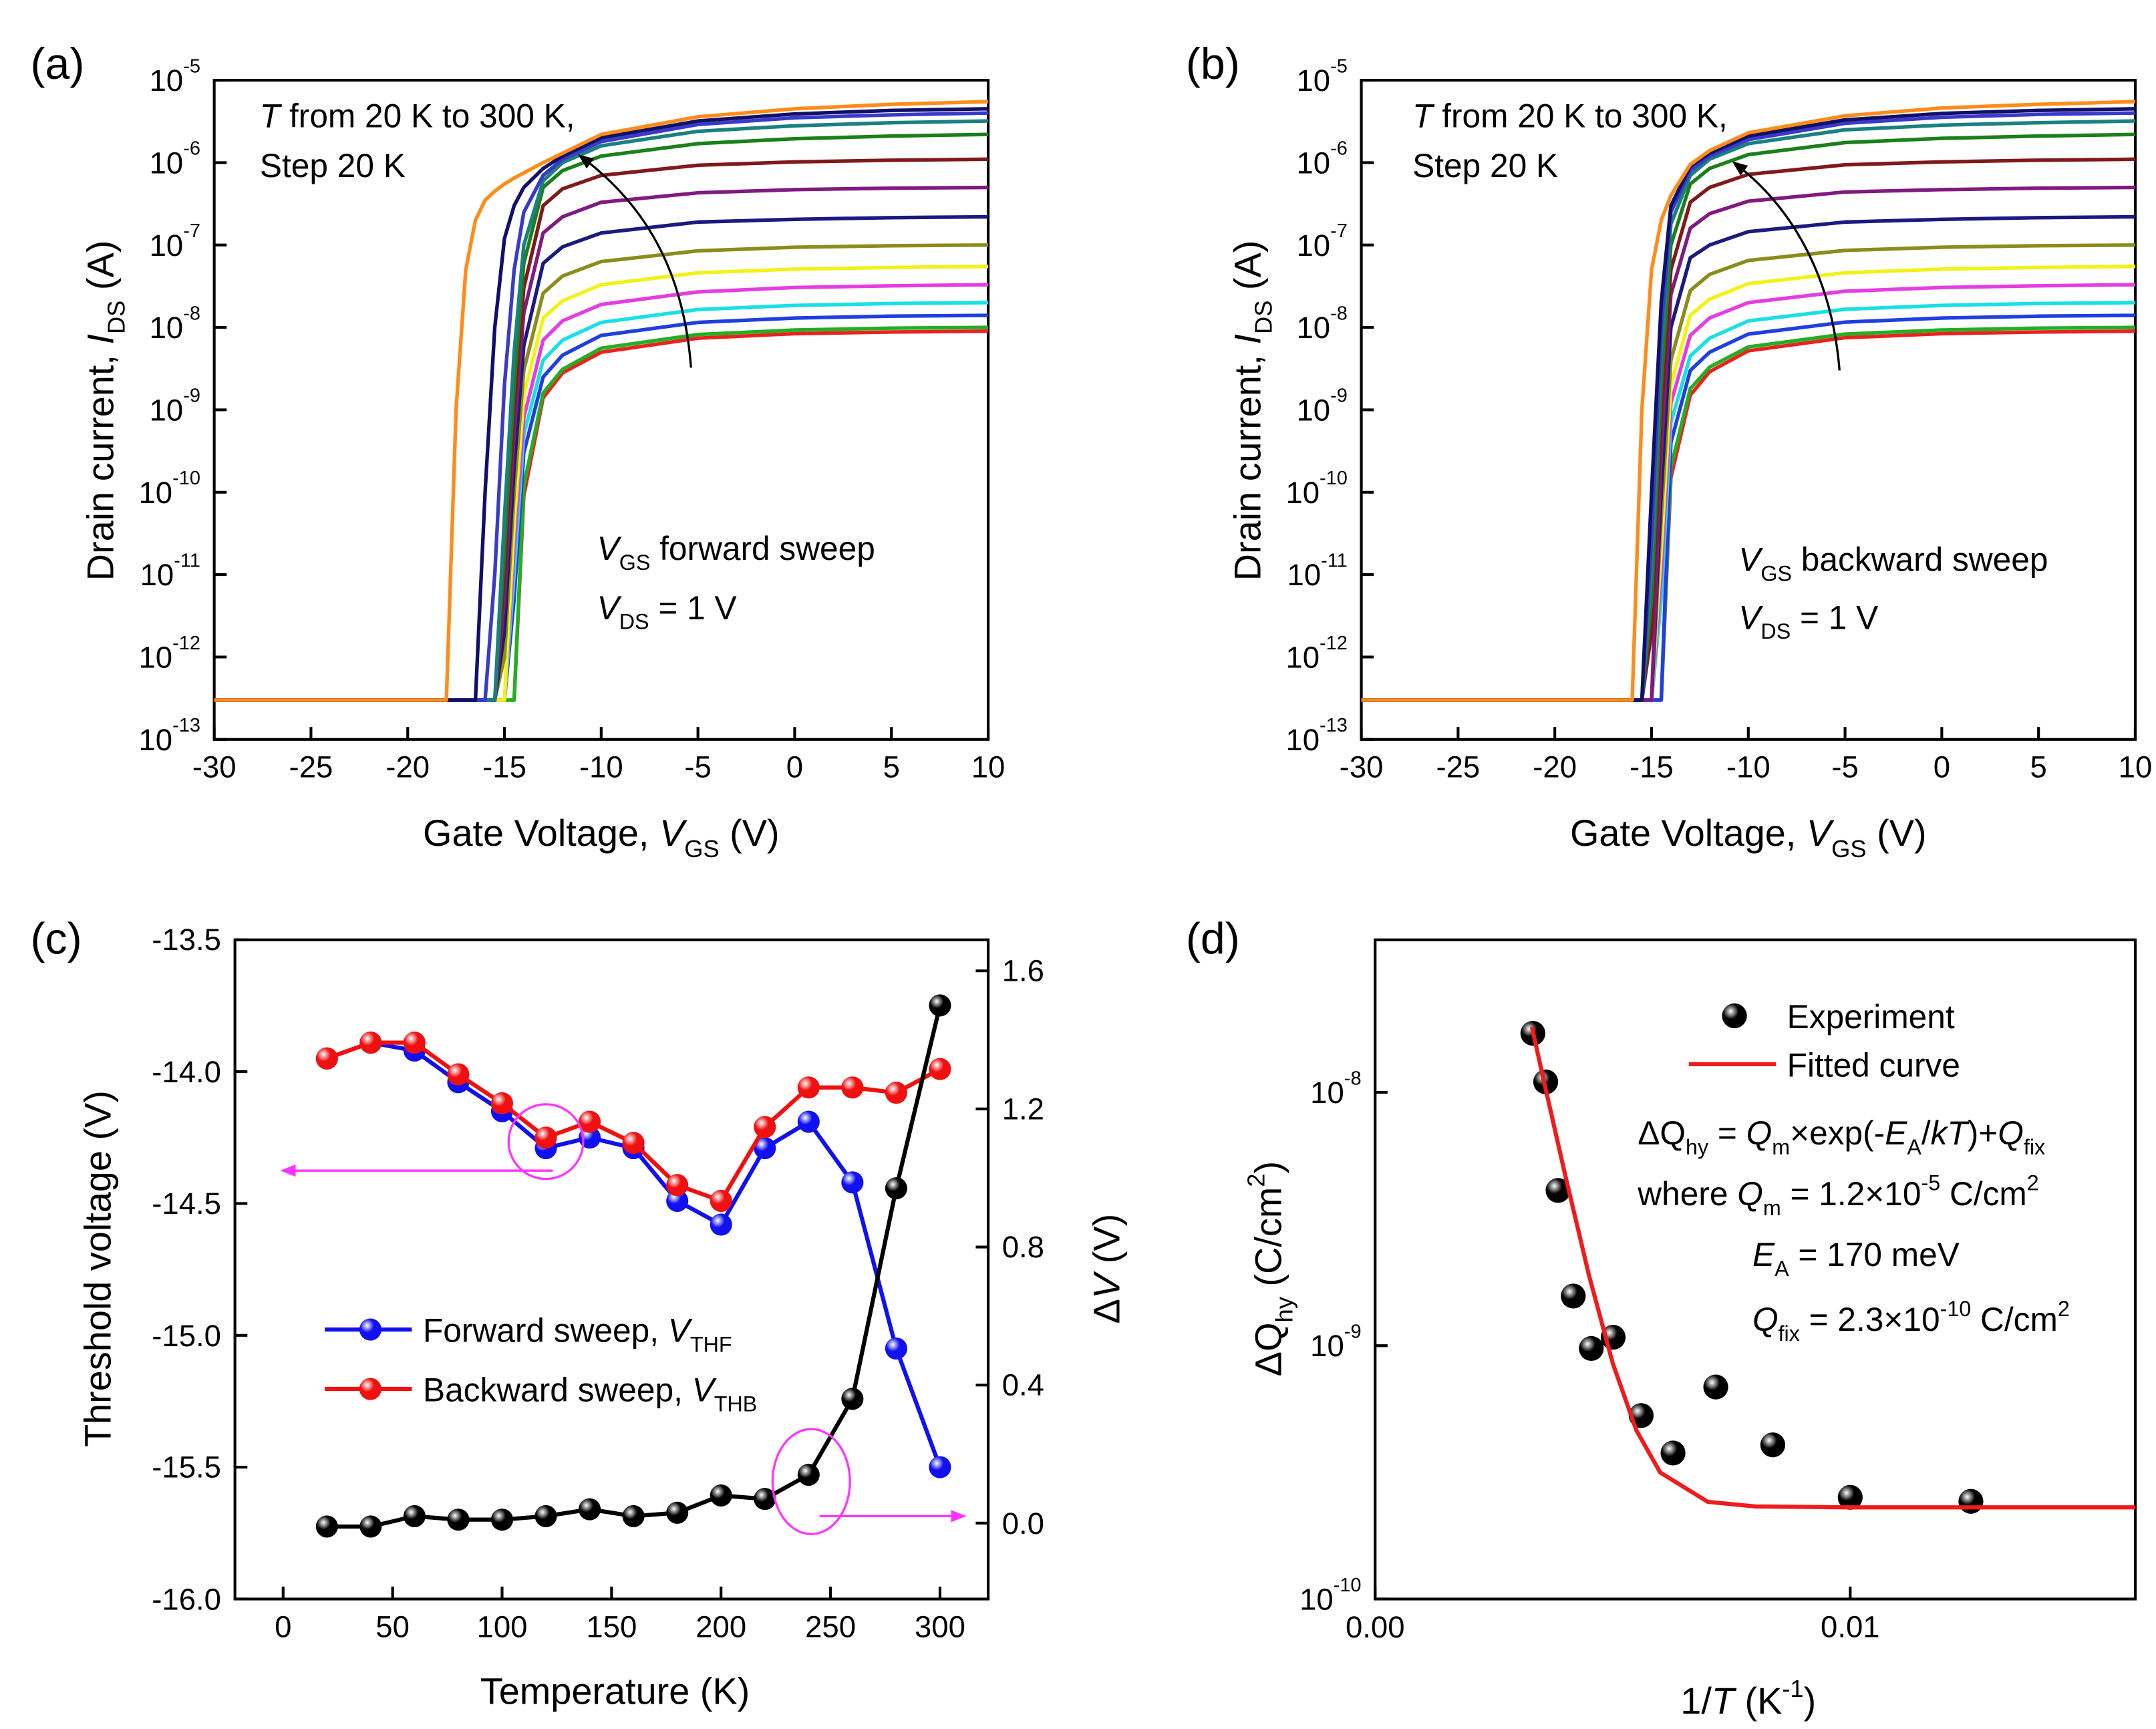 The image size is (2156, 1729). Describe the element at coordinates (1023, 1385) in the screenshot. I see `tick-label: 0.4` at that location.